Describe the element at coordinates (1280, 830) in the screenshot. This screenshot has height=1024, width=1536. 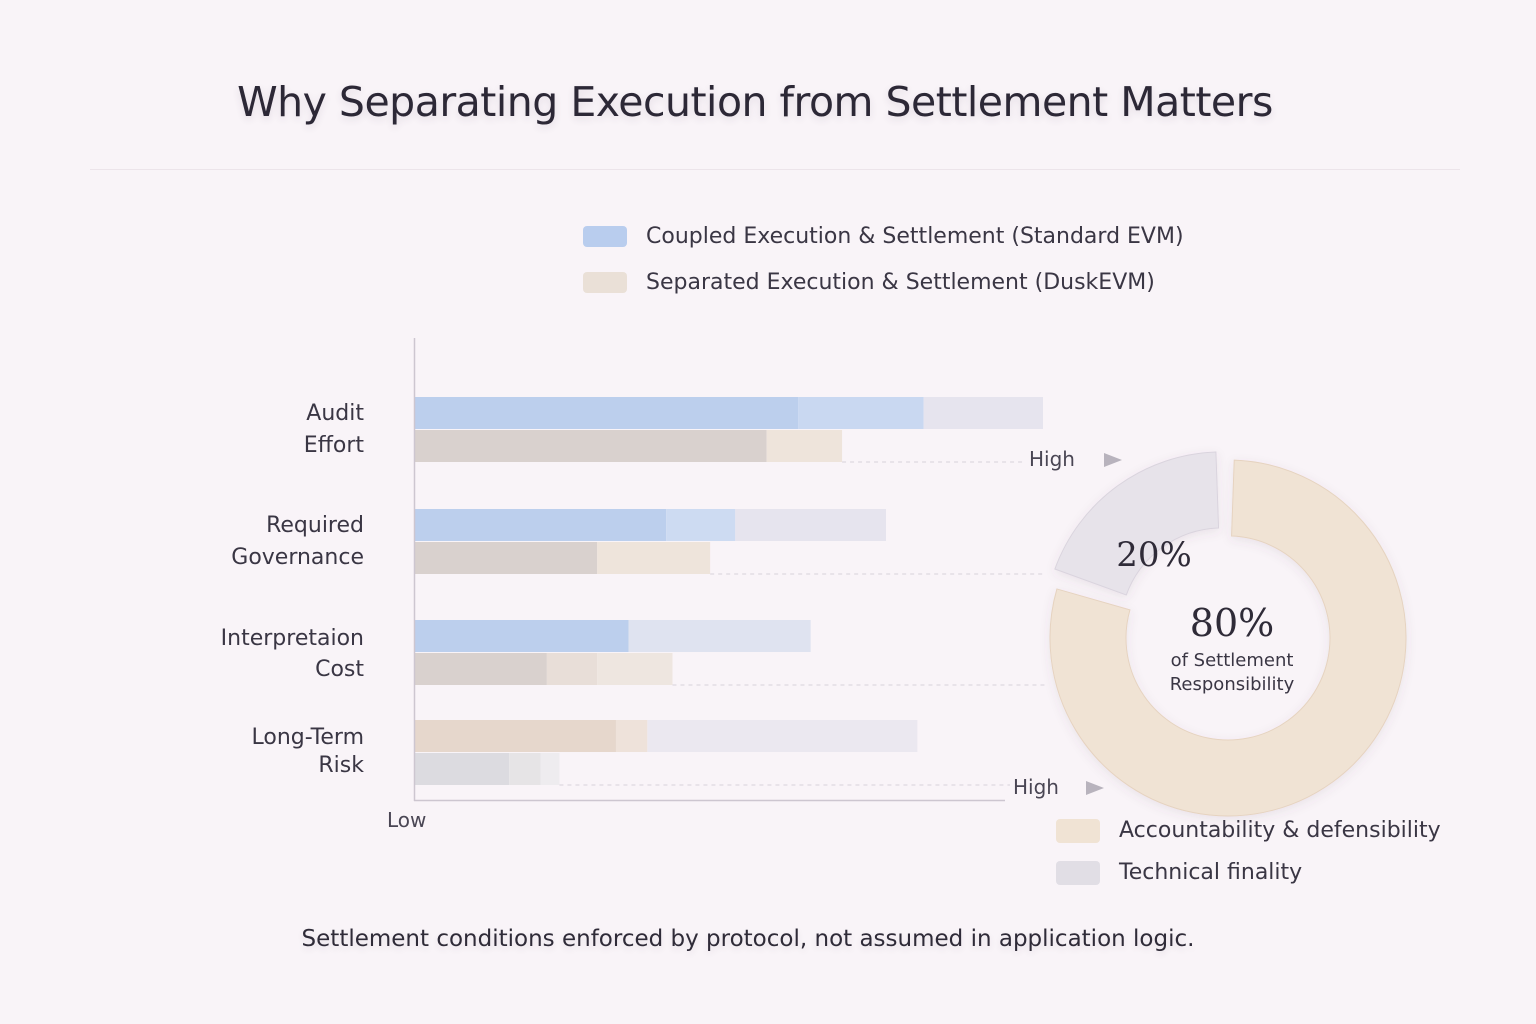
I see `legend-label-accountability: Accountability & defensibility` at that location.